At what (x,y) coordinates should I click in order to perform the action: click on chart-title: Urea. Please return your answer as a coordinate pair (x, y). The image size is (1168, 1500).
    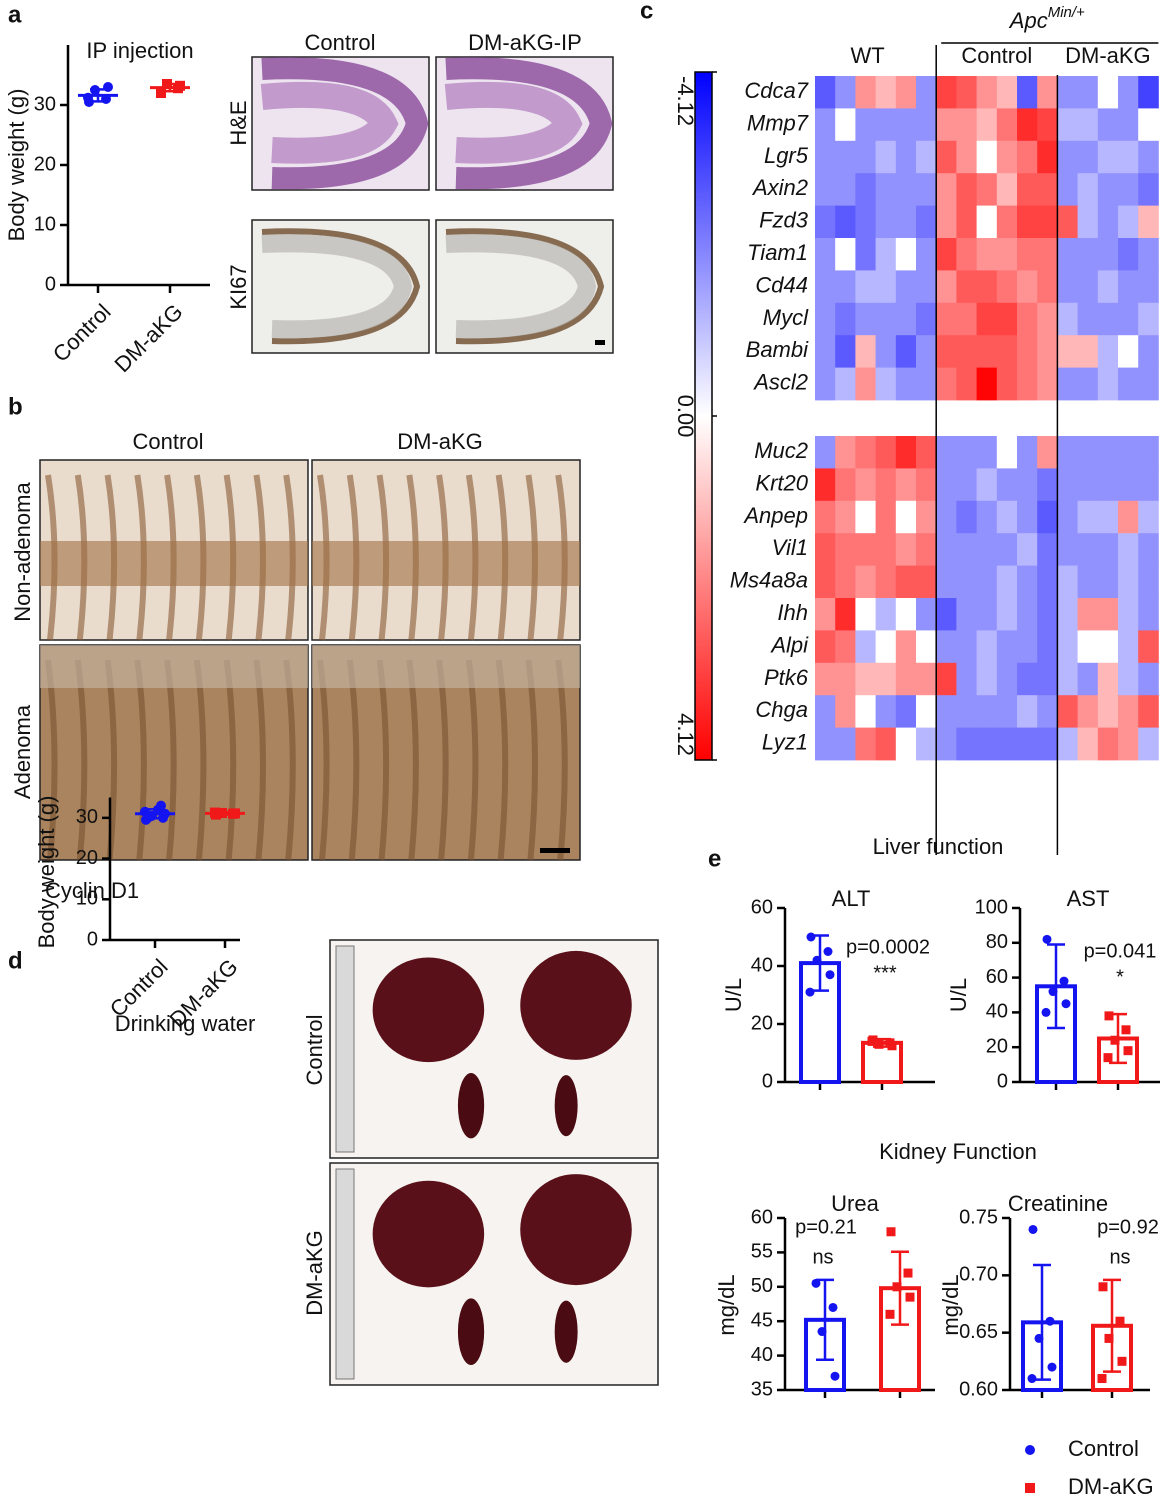
    Looking at the image, I should click on (855, 1203).